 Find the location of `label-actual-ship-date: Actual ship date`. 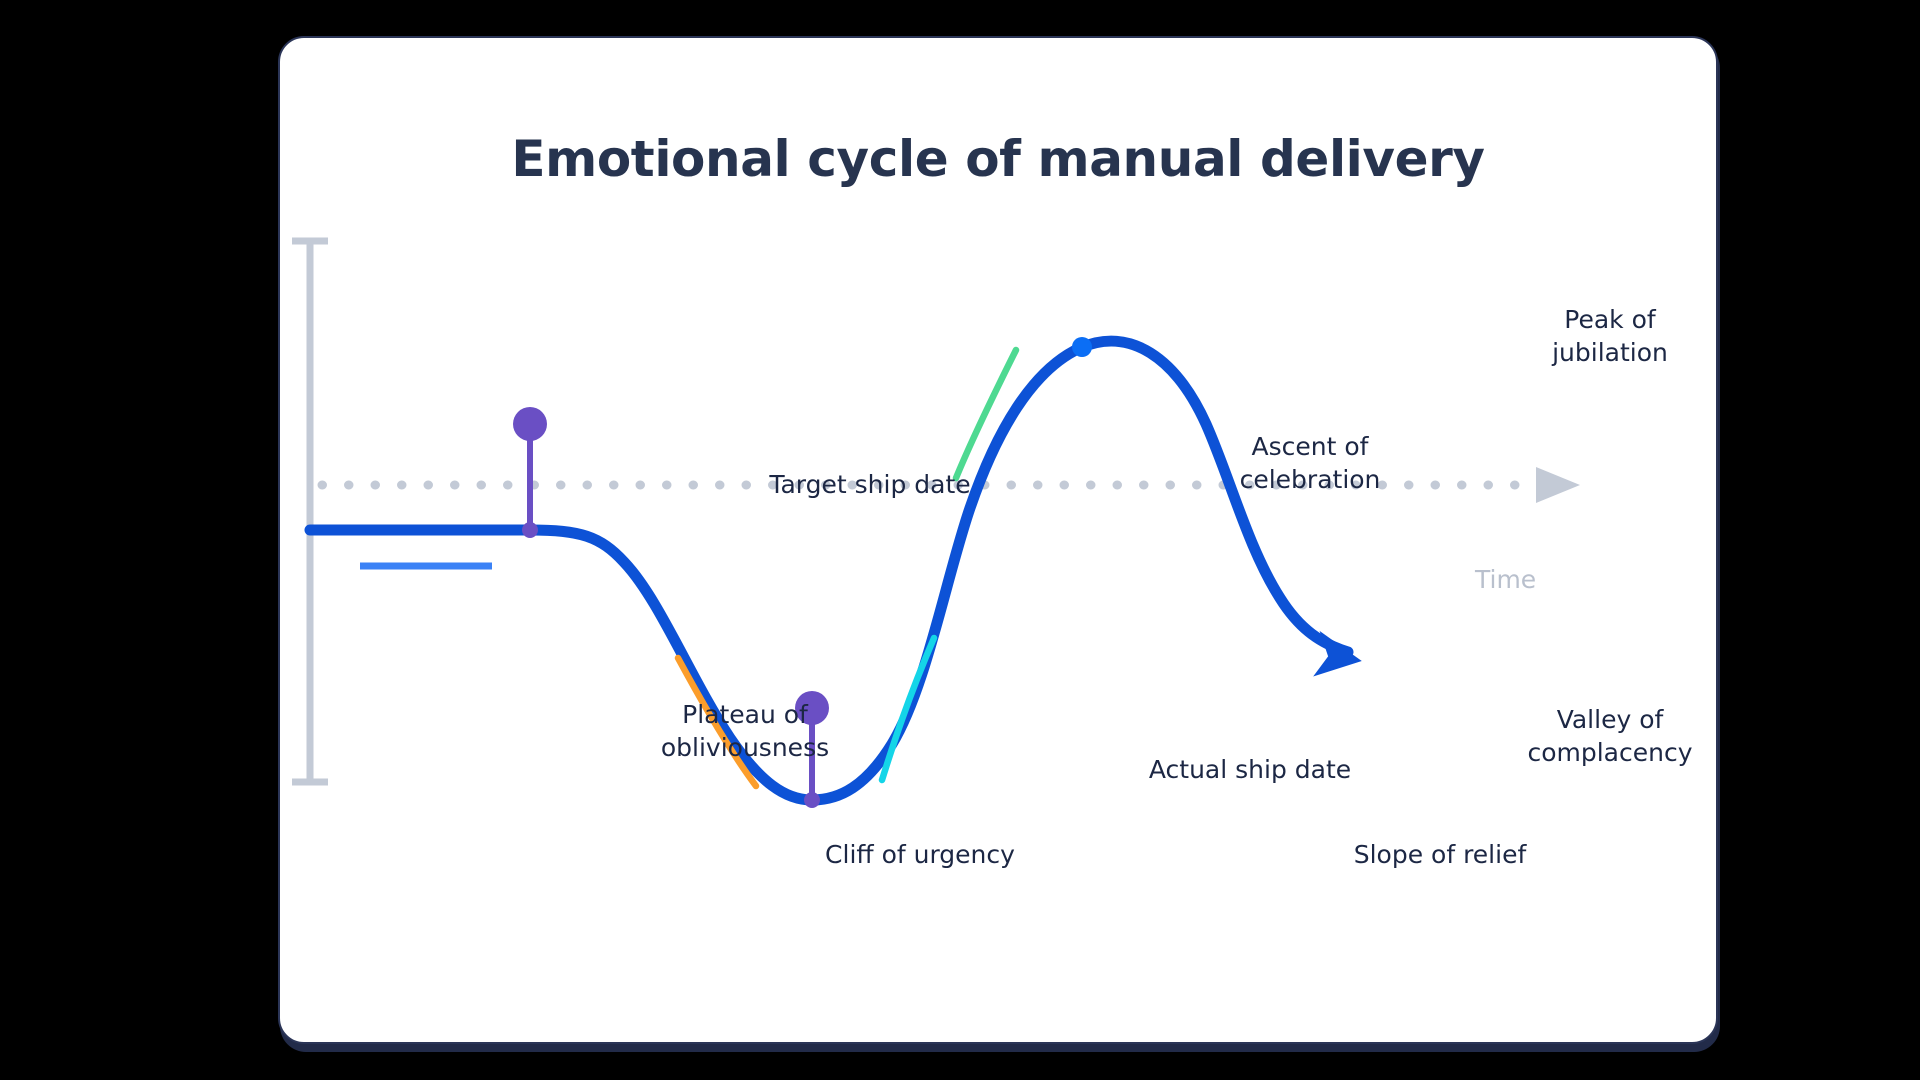

label-actual-ship-date: Actual ship date is located at coordinates (1250, 769).